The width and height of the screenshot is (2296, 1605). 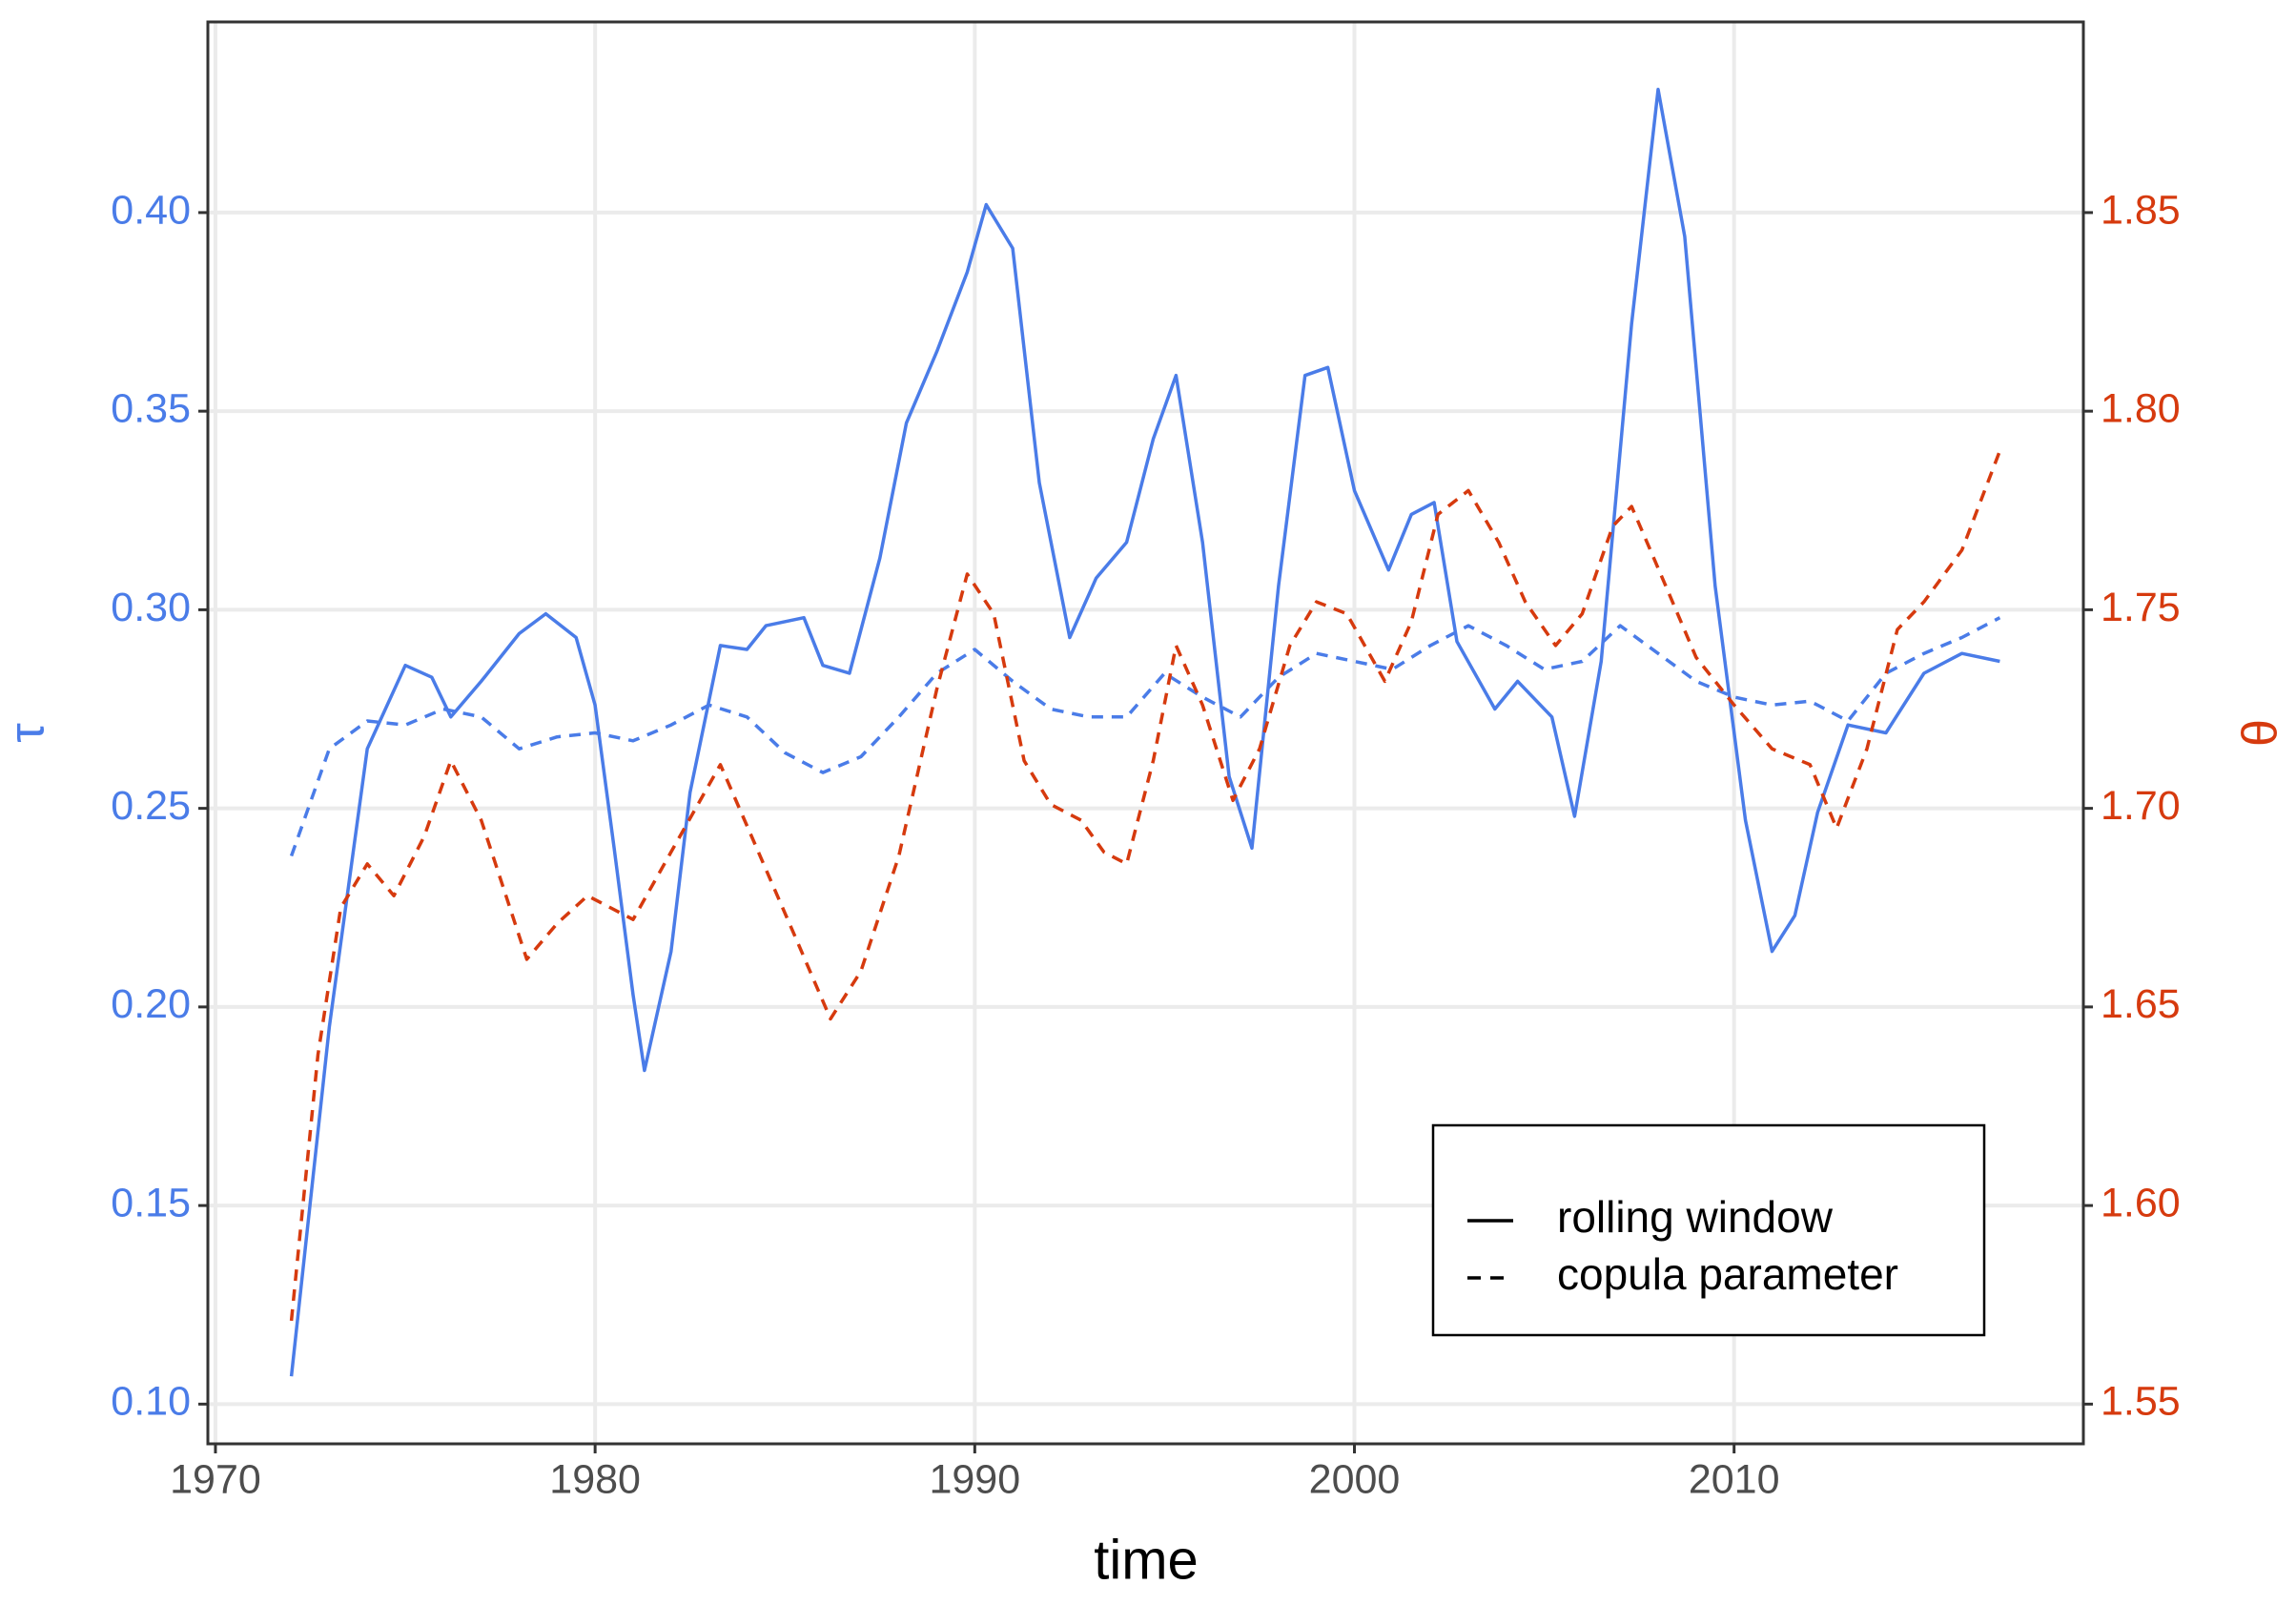 I want to click on y2-tick-label: 1.85, so click(x=2141, y=210).